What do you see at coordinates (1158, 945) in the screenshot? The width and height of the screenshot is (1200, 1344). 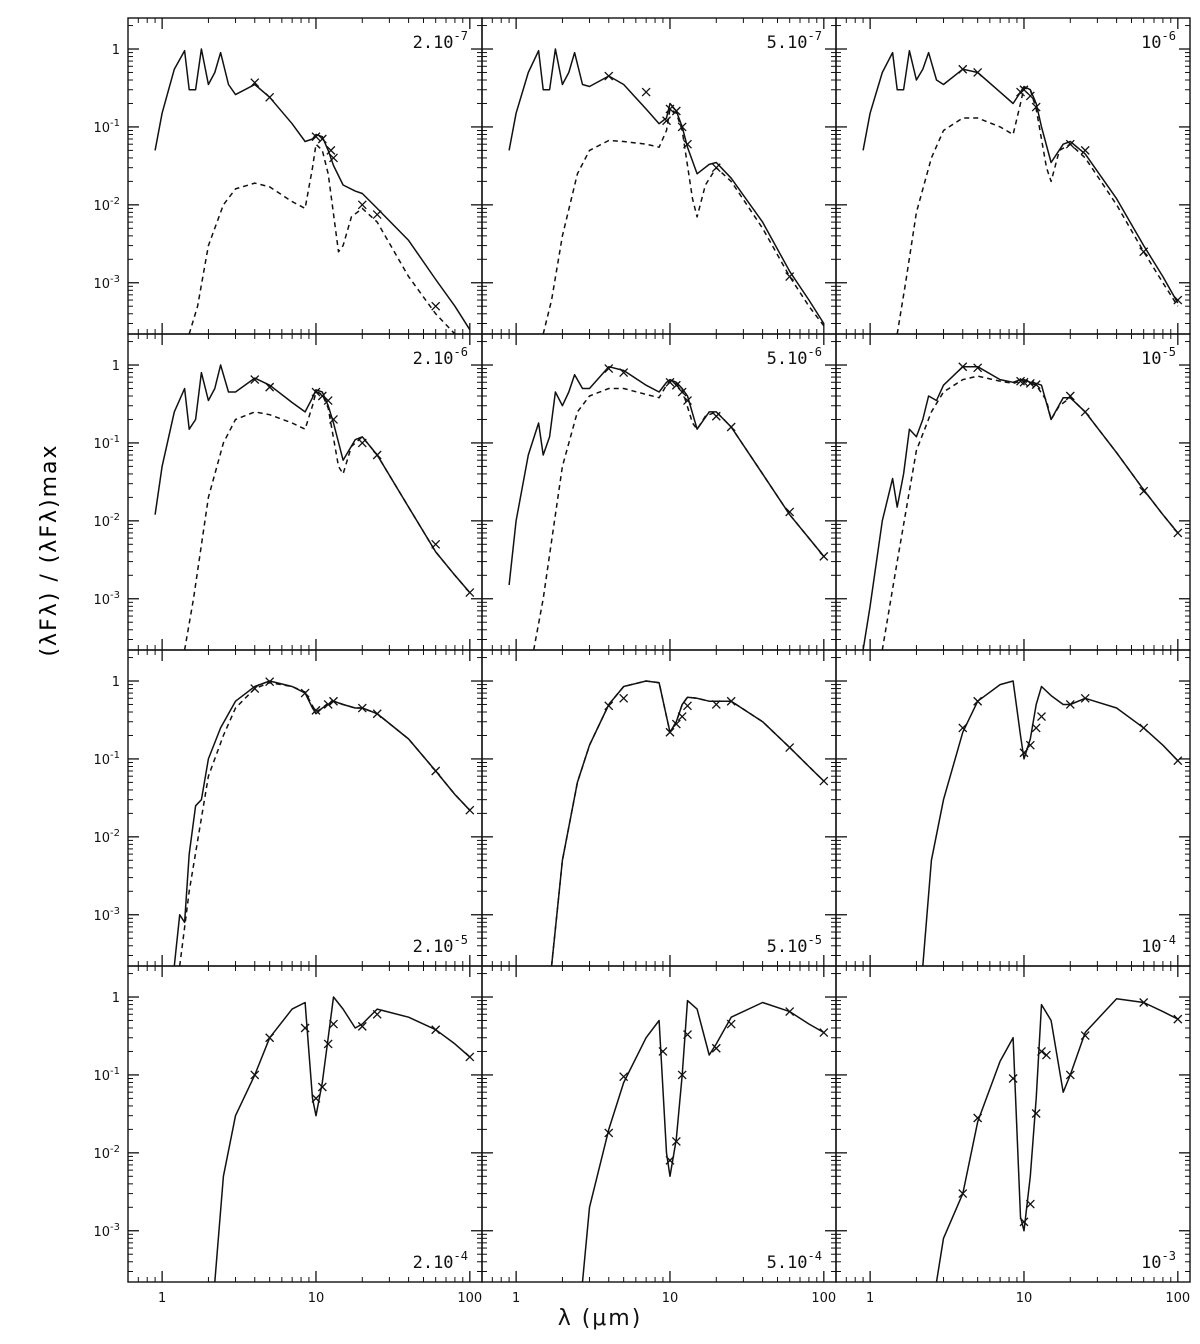 I see `panel-label: 10-4` at bounding box center [1158, 945].